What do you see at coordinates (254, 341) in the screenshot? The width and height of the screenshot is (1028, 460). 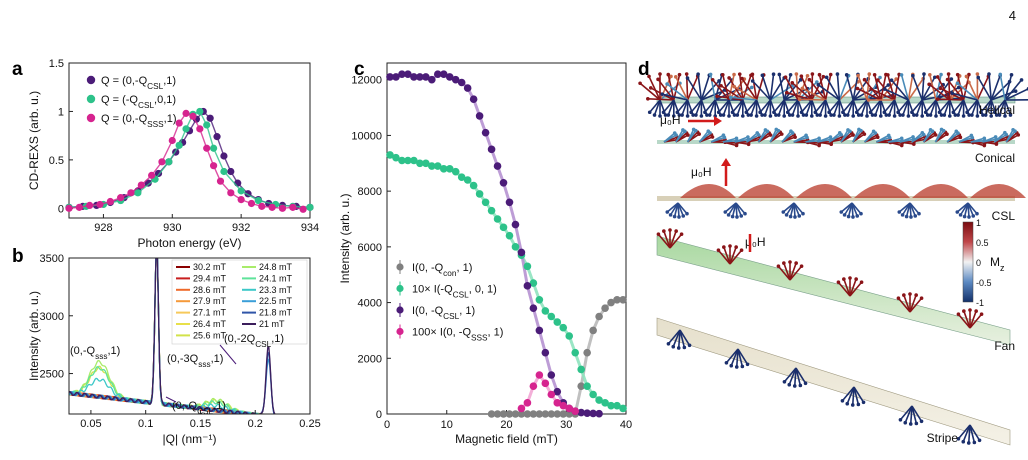 I see `peak-annotation: (0,-2QCSL,1)` at bounding box center [254, 341].